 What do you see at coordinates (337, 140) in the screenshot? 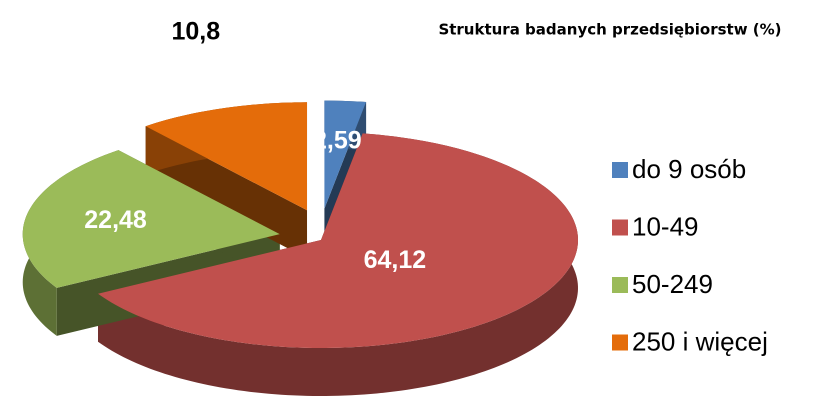
I see `data-label: 2,59` at bounding box center [337, 140].